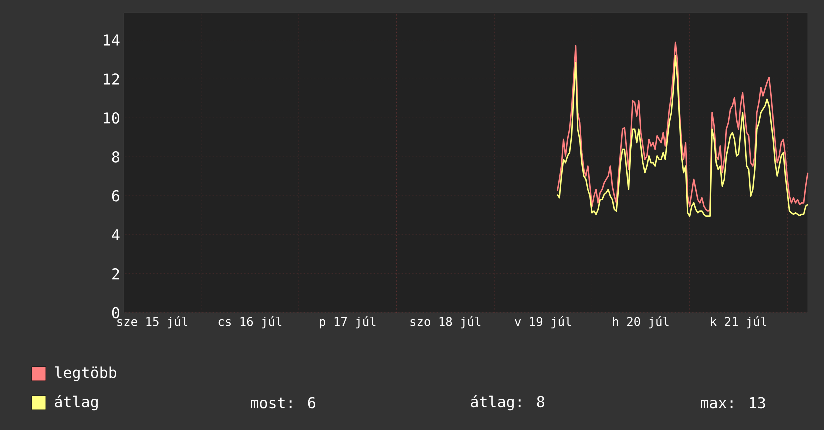 The width and height of the screenshot is (824, 430). Describe the element at coordinates (445, 322) in the screenshot. I see `x-tick-label: szo 18 júl` at that location.